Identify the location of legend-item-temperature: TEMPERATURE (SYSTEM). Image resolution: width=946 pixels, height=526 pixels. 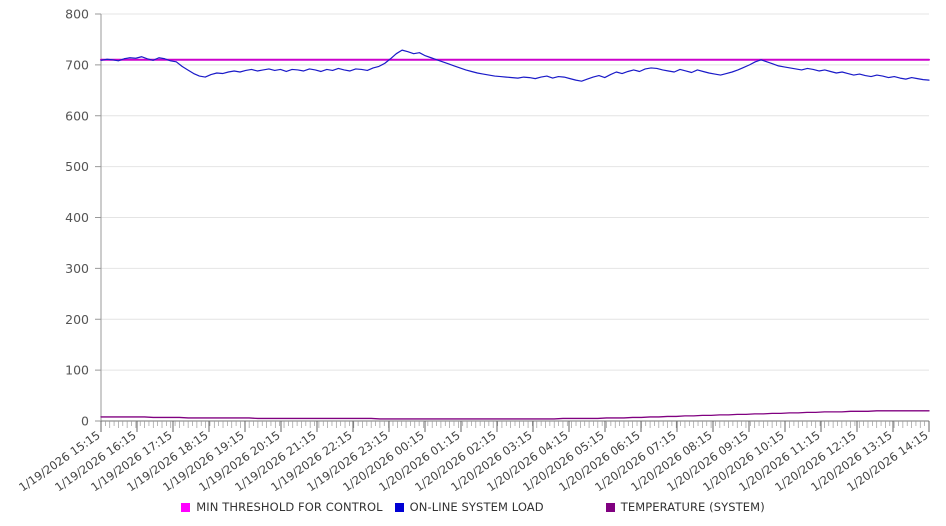
(685, 507).